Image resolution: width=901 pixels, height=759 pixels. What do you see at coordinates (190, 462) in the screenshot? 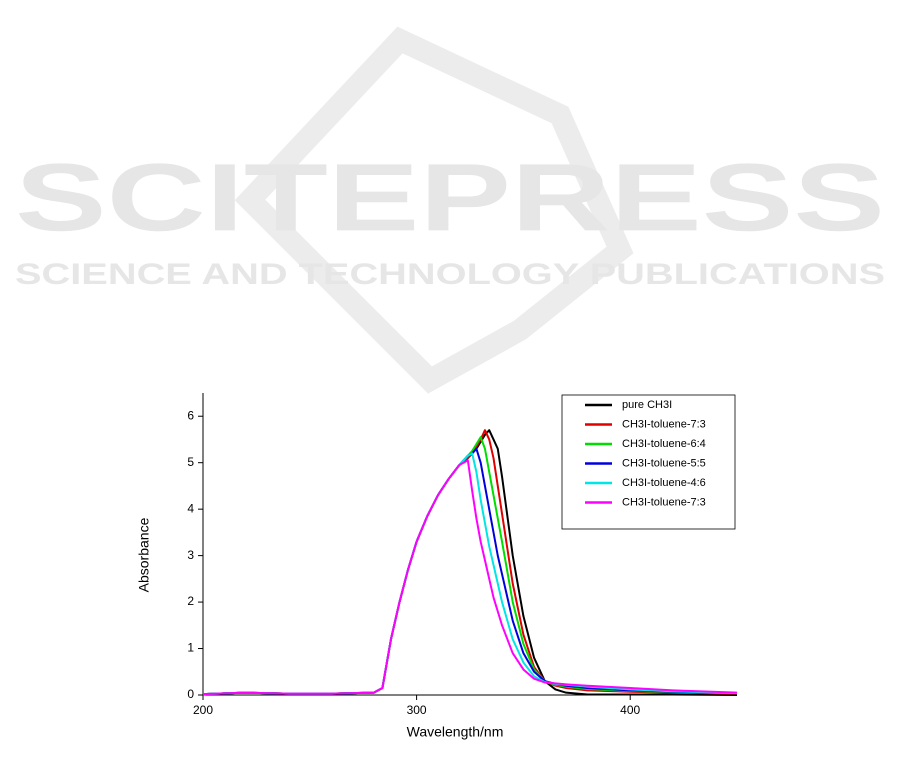
I see `y-tick-label: 5` at bounding box center [190, 462].